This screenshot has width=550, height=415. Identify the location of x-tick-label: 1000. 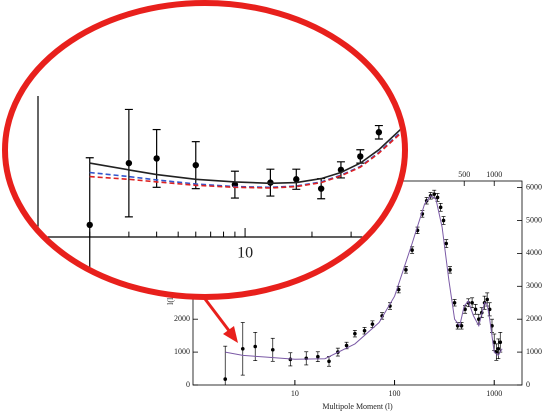
(494, 393).